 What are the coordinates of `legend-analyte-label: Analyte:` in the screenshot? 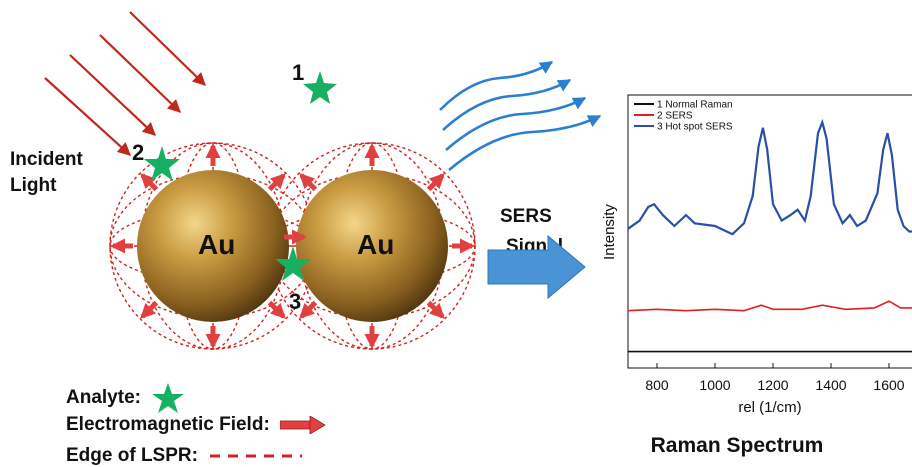 It's located at (103, 397).